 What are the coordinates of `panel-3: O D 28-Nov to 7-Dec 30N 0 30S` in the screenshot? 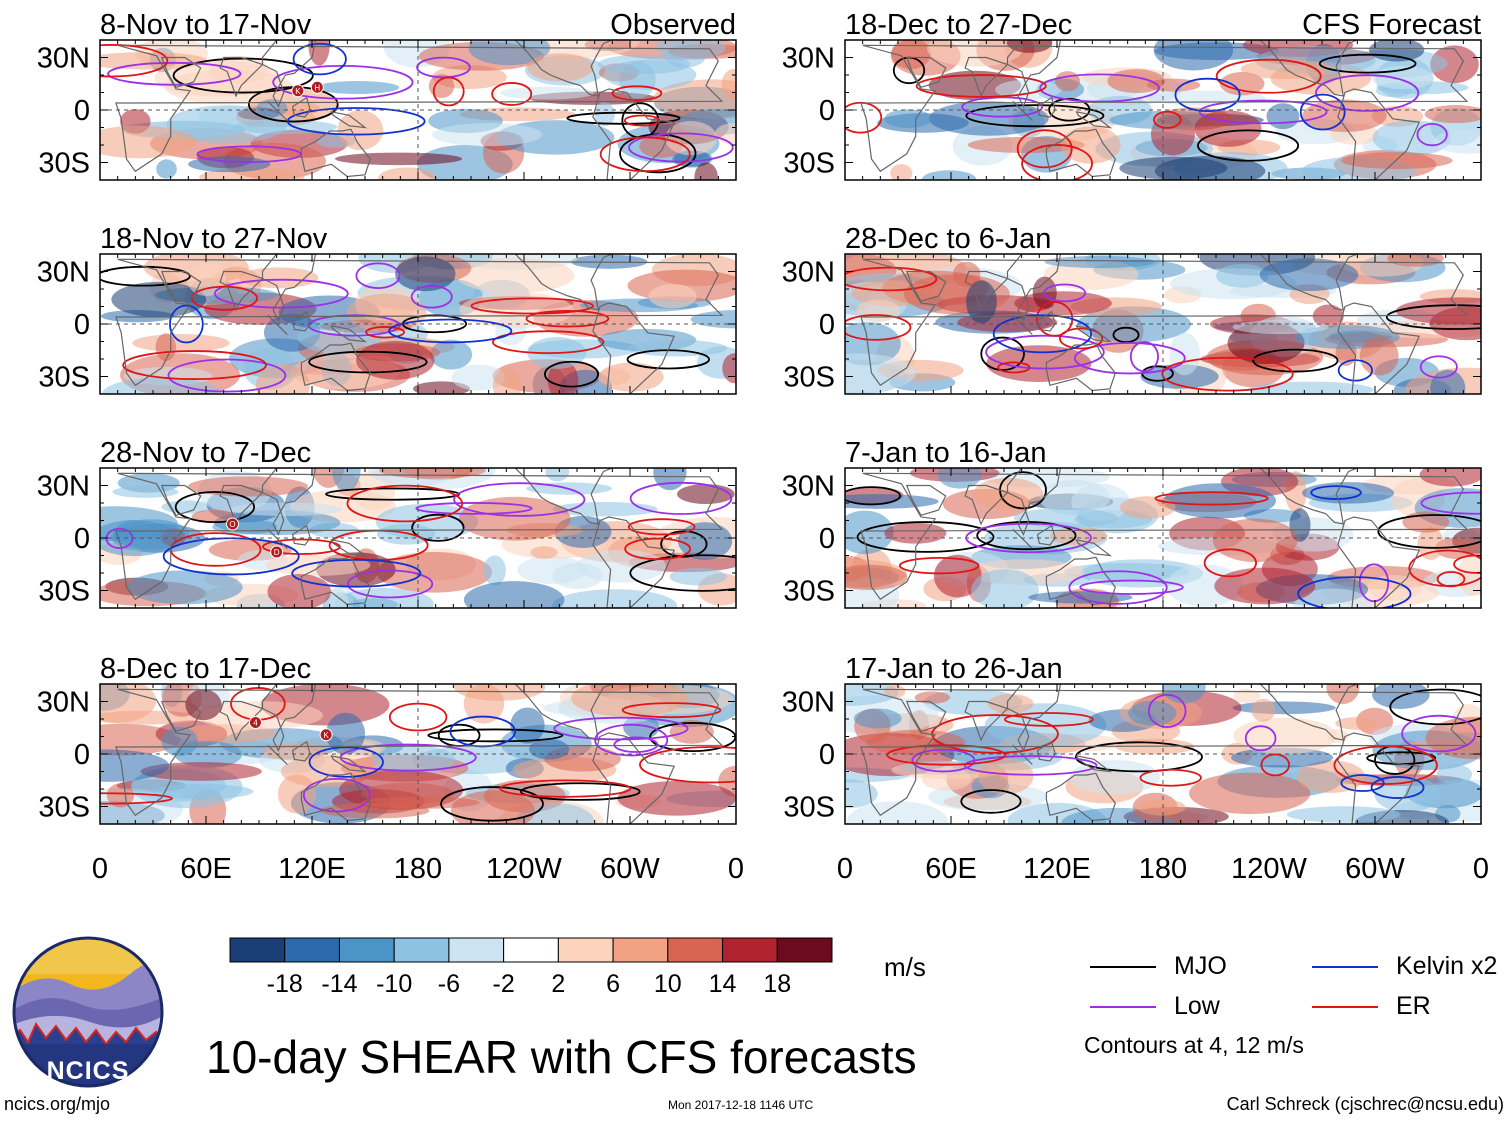 It's located at (387, 523).